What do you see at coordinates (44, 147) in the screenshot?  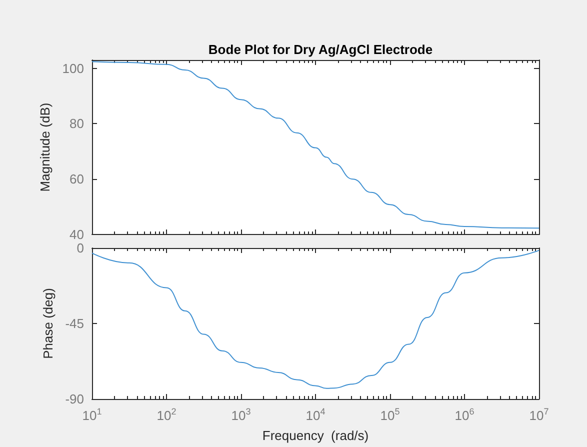 I see `y-axis-title: Magnitude (dB)` at bounding box center [44, 147].